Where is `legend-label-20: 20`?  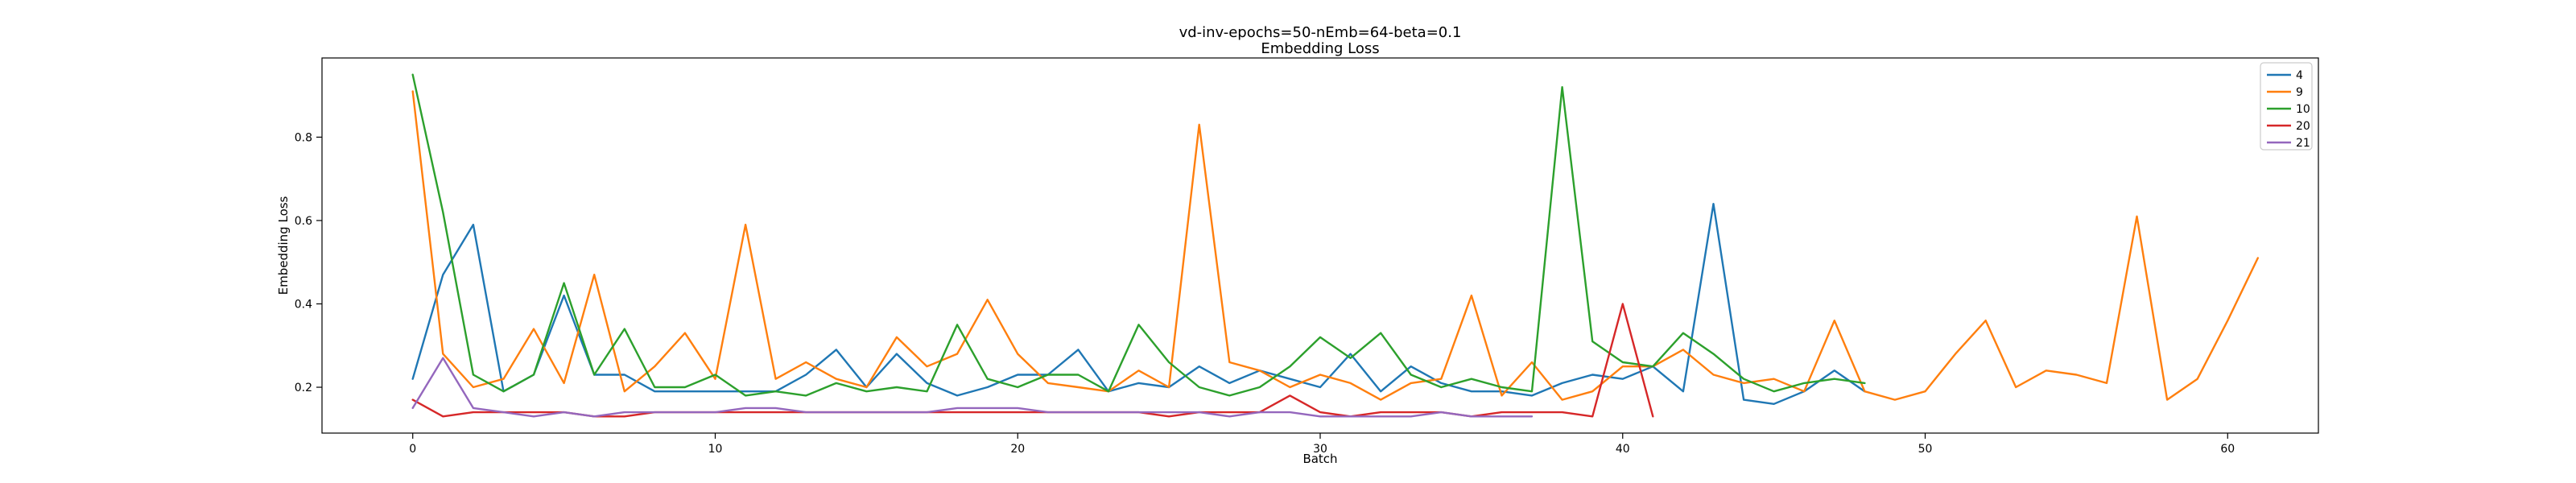 legend-label-20: 20 is located at coordinates (2303, 126).